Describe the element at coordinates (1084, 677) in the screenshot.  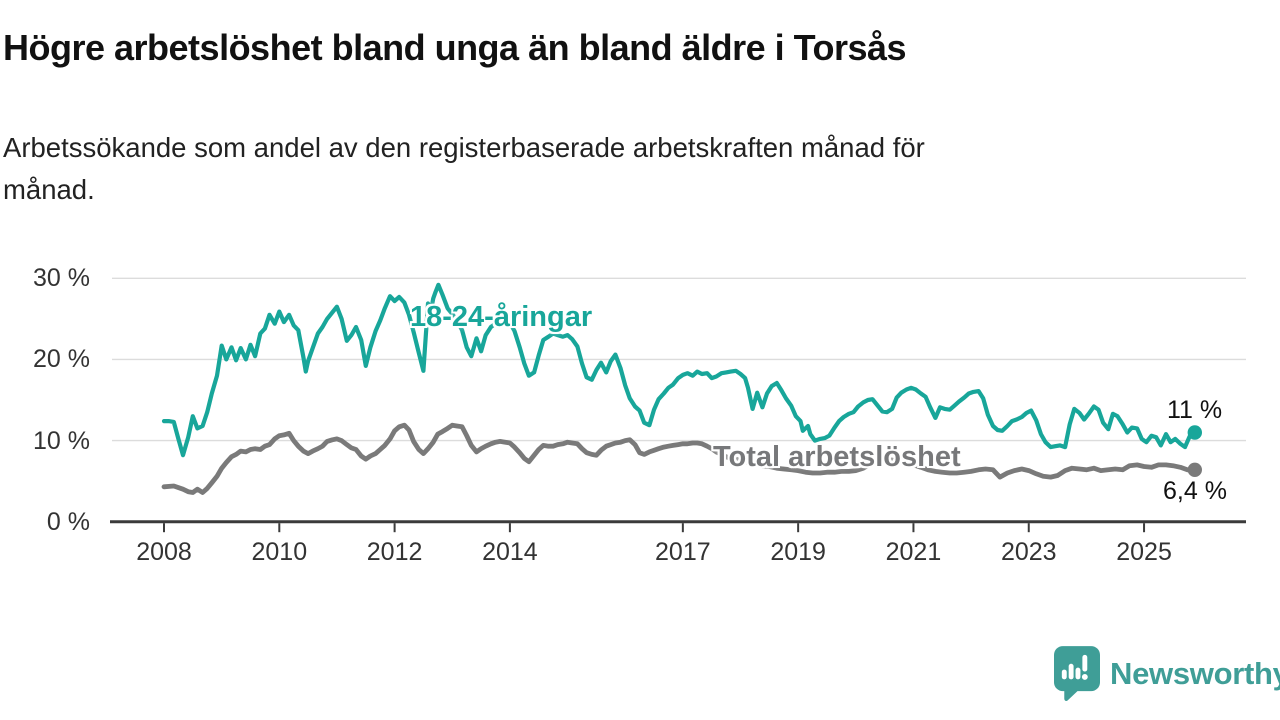
I see `logo-exclamation-dot` at that location.